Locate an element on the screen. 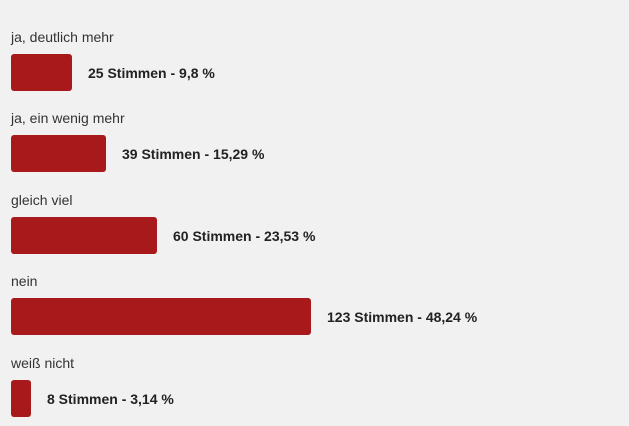  result-text: 25 Stimmen - 9,8 % is located at coordinates (151, 72).